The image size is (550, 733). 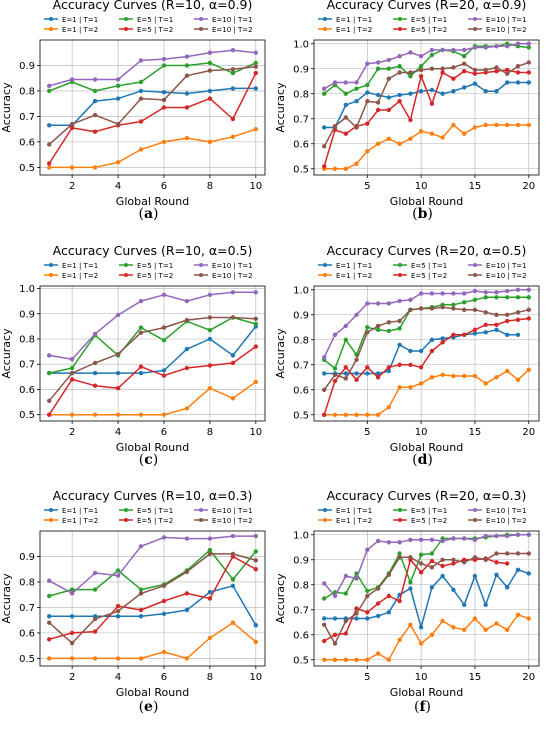 What do you see at coordinates (354, 30) in the screenshot?
I see `legend-label: E=1 | T=2` at bounding box center [354, 30].